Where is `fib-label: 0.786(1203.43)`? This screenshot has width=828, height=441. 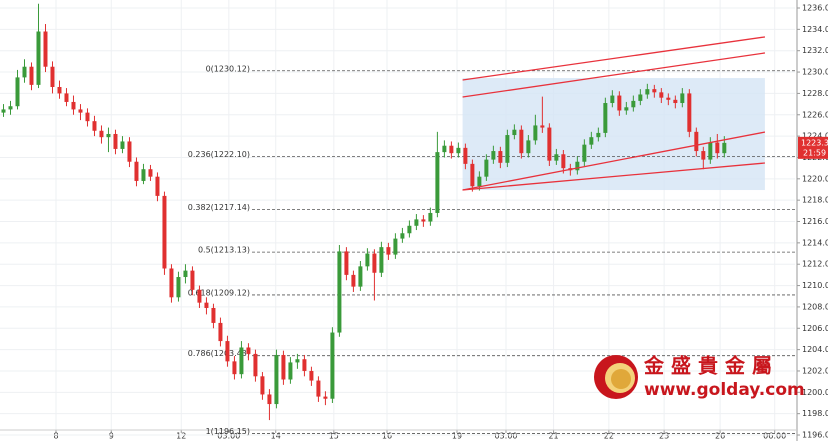 fib-label: 0.786(1203.43) is located at coordinates (219, 353).